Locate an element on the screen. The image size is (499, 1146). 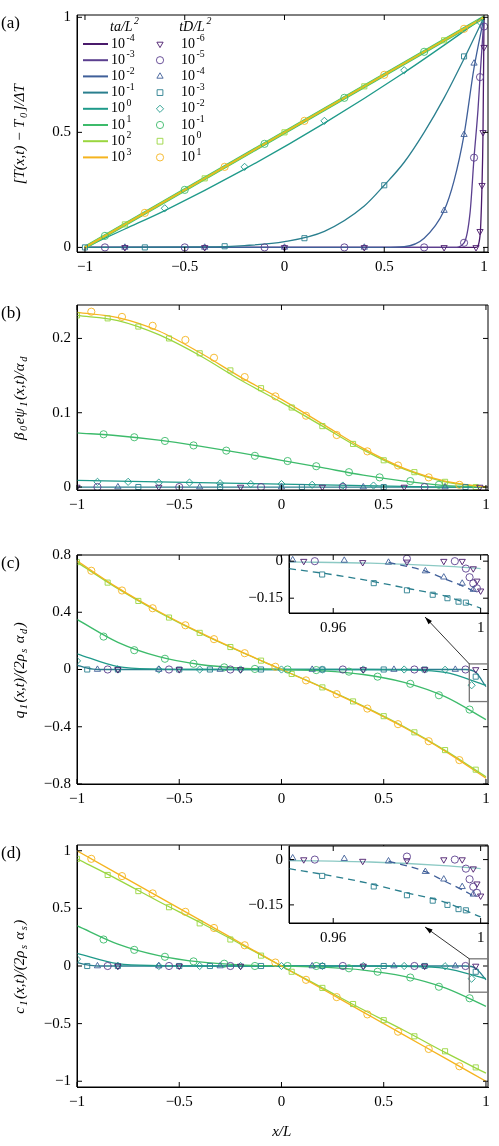
x-tick-label: −1 is located at coordinates (85, 265).